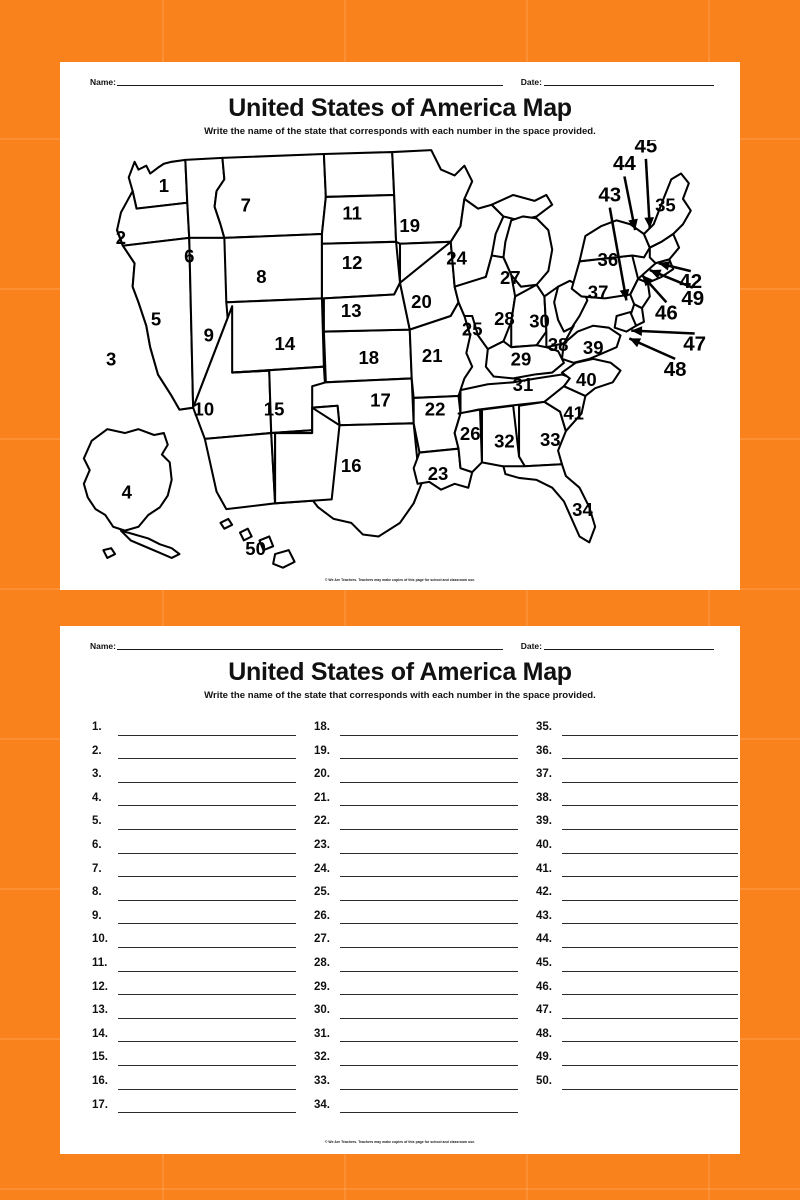  Describe the element at coordinates (531, 81) in the screenshot. I see `date-label: Date:` at that location.